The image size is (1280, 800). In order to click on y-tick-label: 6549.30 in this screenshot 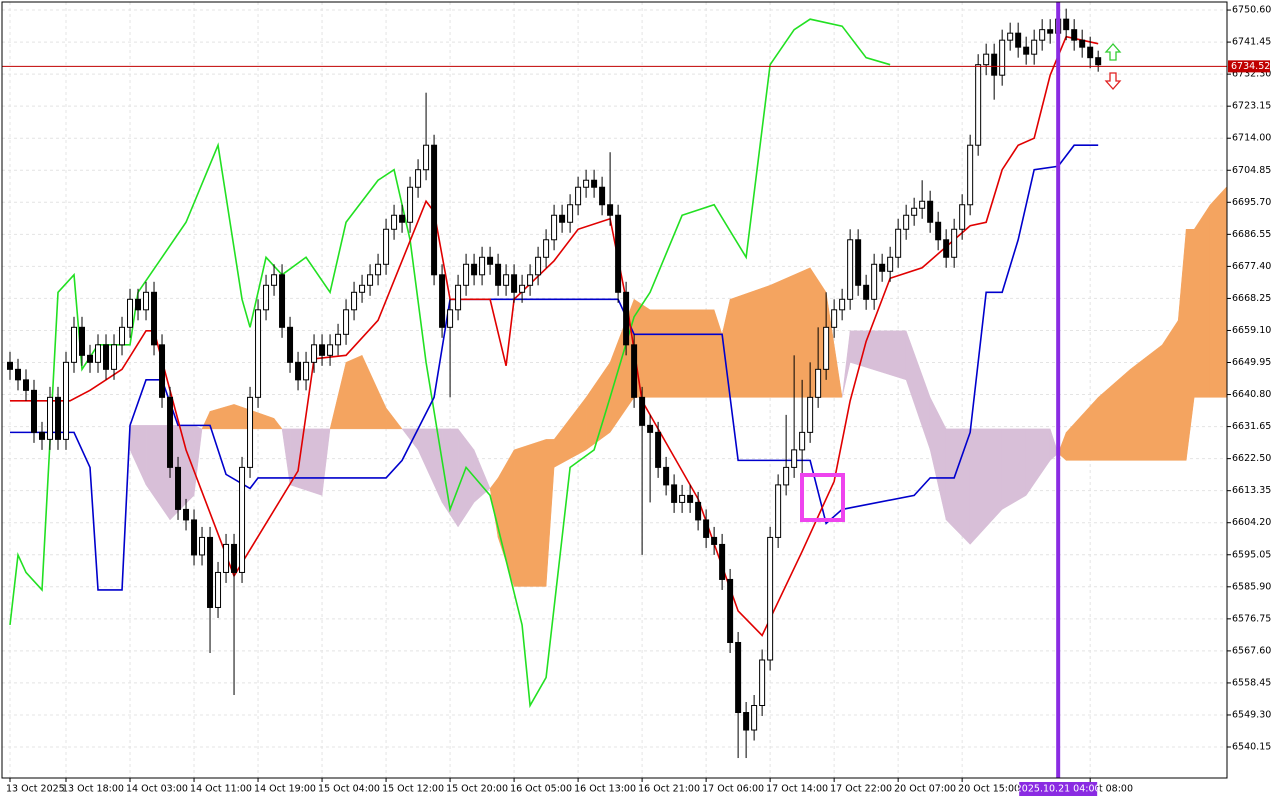, I will do `click(1251, 714)`.